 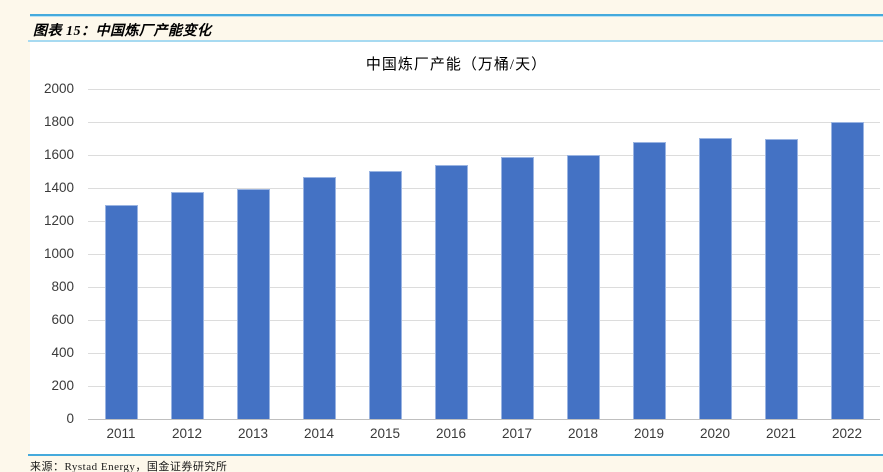 What do you see at coordinates (455, 41) in the screenshot?
I see `caption-bottom-rule` at bounding box center [455, 41].